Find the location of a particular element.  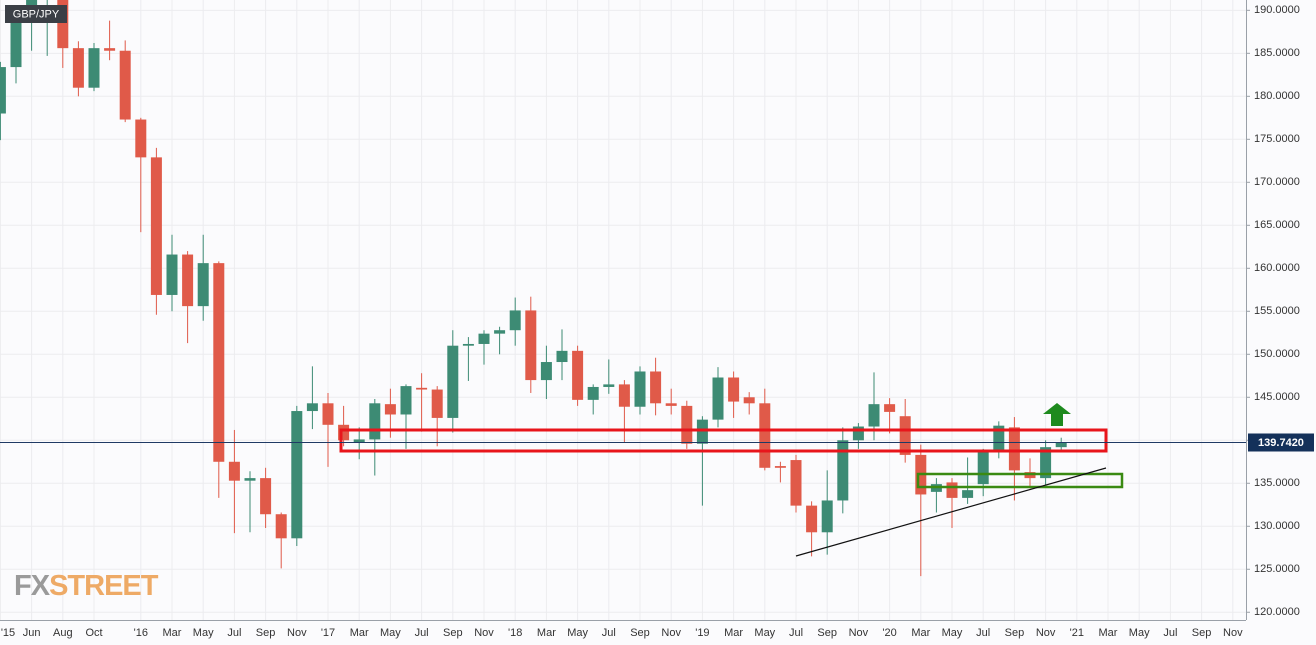

logo-fx: FX is located at coordinates (32, 586).